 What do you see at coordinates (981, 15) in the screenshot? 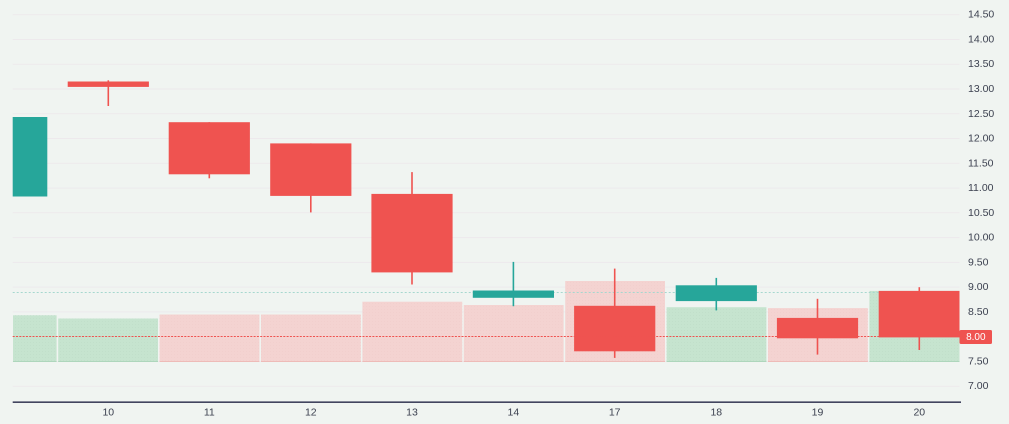
I see `svg-text: 14.50` at bounding box center [981, 15].